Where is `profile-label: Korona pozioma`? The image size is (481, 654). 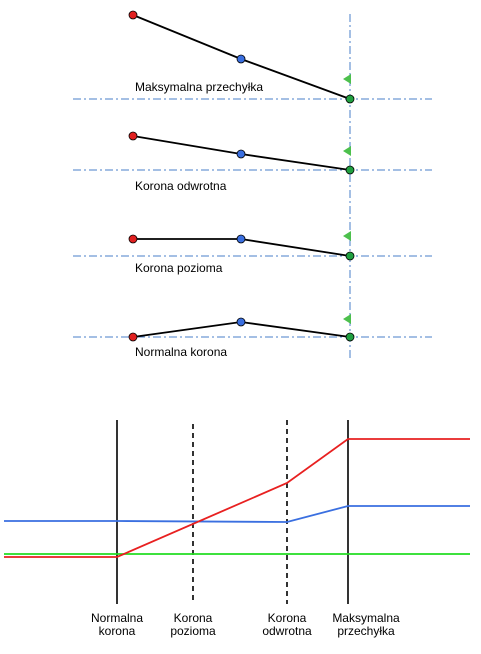 profile-label: Korona pozioma is located at coordinates (179, 268).